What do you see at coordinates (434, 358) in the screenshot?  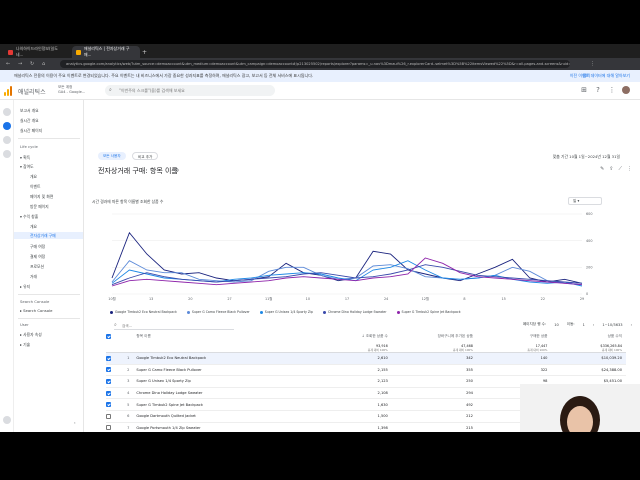 I see `cart-cell: 342` at bounding box center [434, 358].